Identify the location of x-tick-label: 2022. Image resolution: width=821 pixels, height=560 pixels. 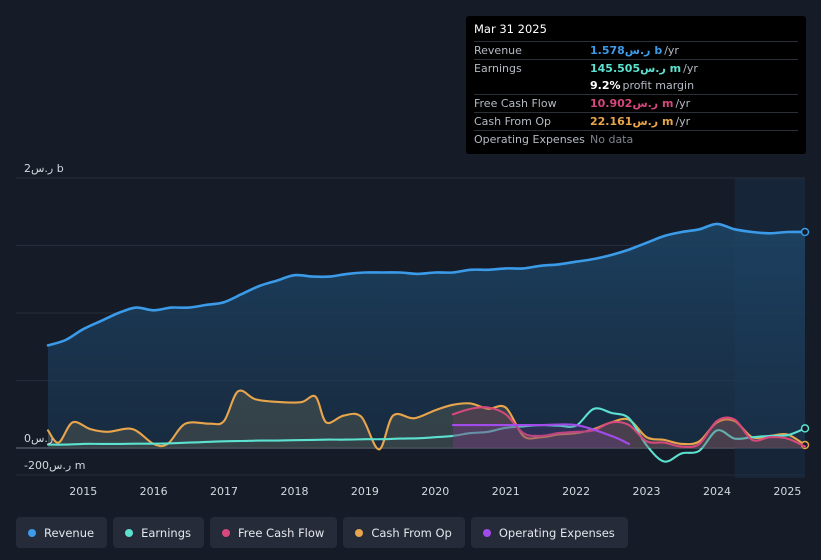
(576, 491).